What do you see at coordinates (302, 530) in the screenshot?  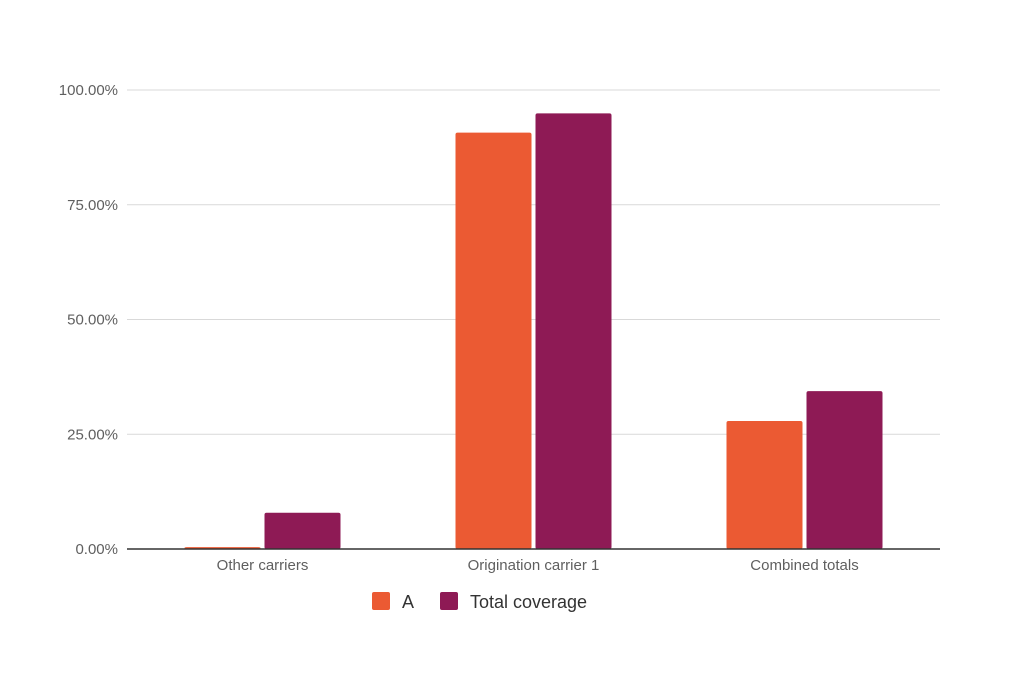 I see `bar-total-coverage-other-carriers` at bounding box center [302, 530].